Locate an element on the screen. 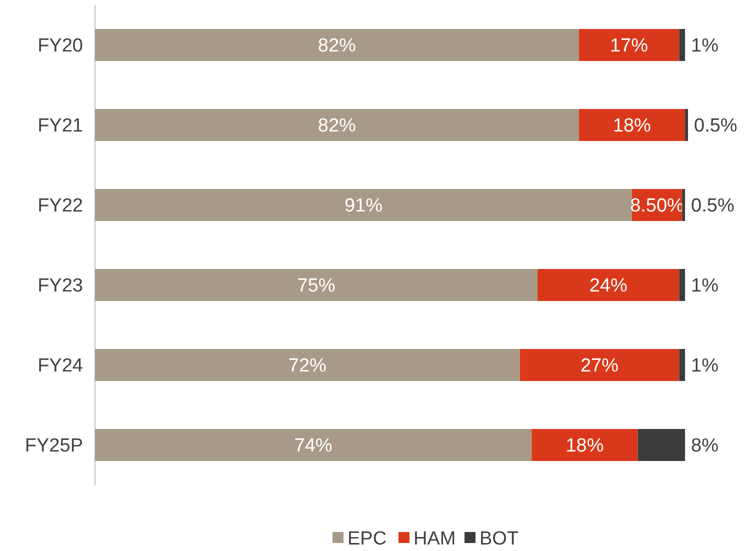 This screenshot has height=551, width=750. data-label: 27% is located at coordinates (599, 366).